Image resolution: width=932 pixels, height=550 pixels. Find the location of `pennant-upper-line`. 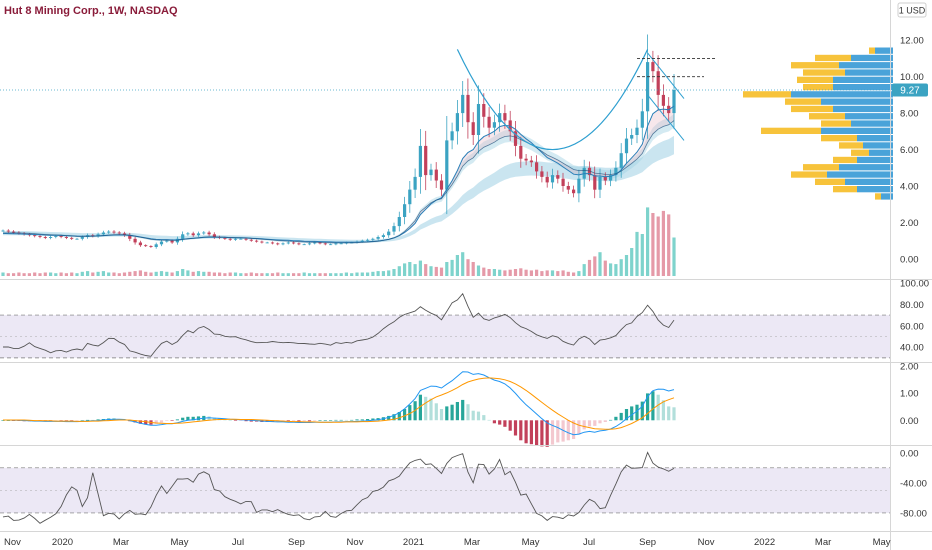

pennant-upper-line is located at coordinates (666, 75).